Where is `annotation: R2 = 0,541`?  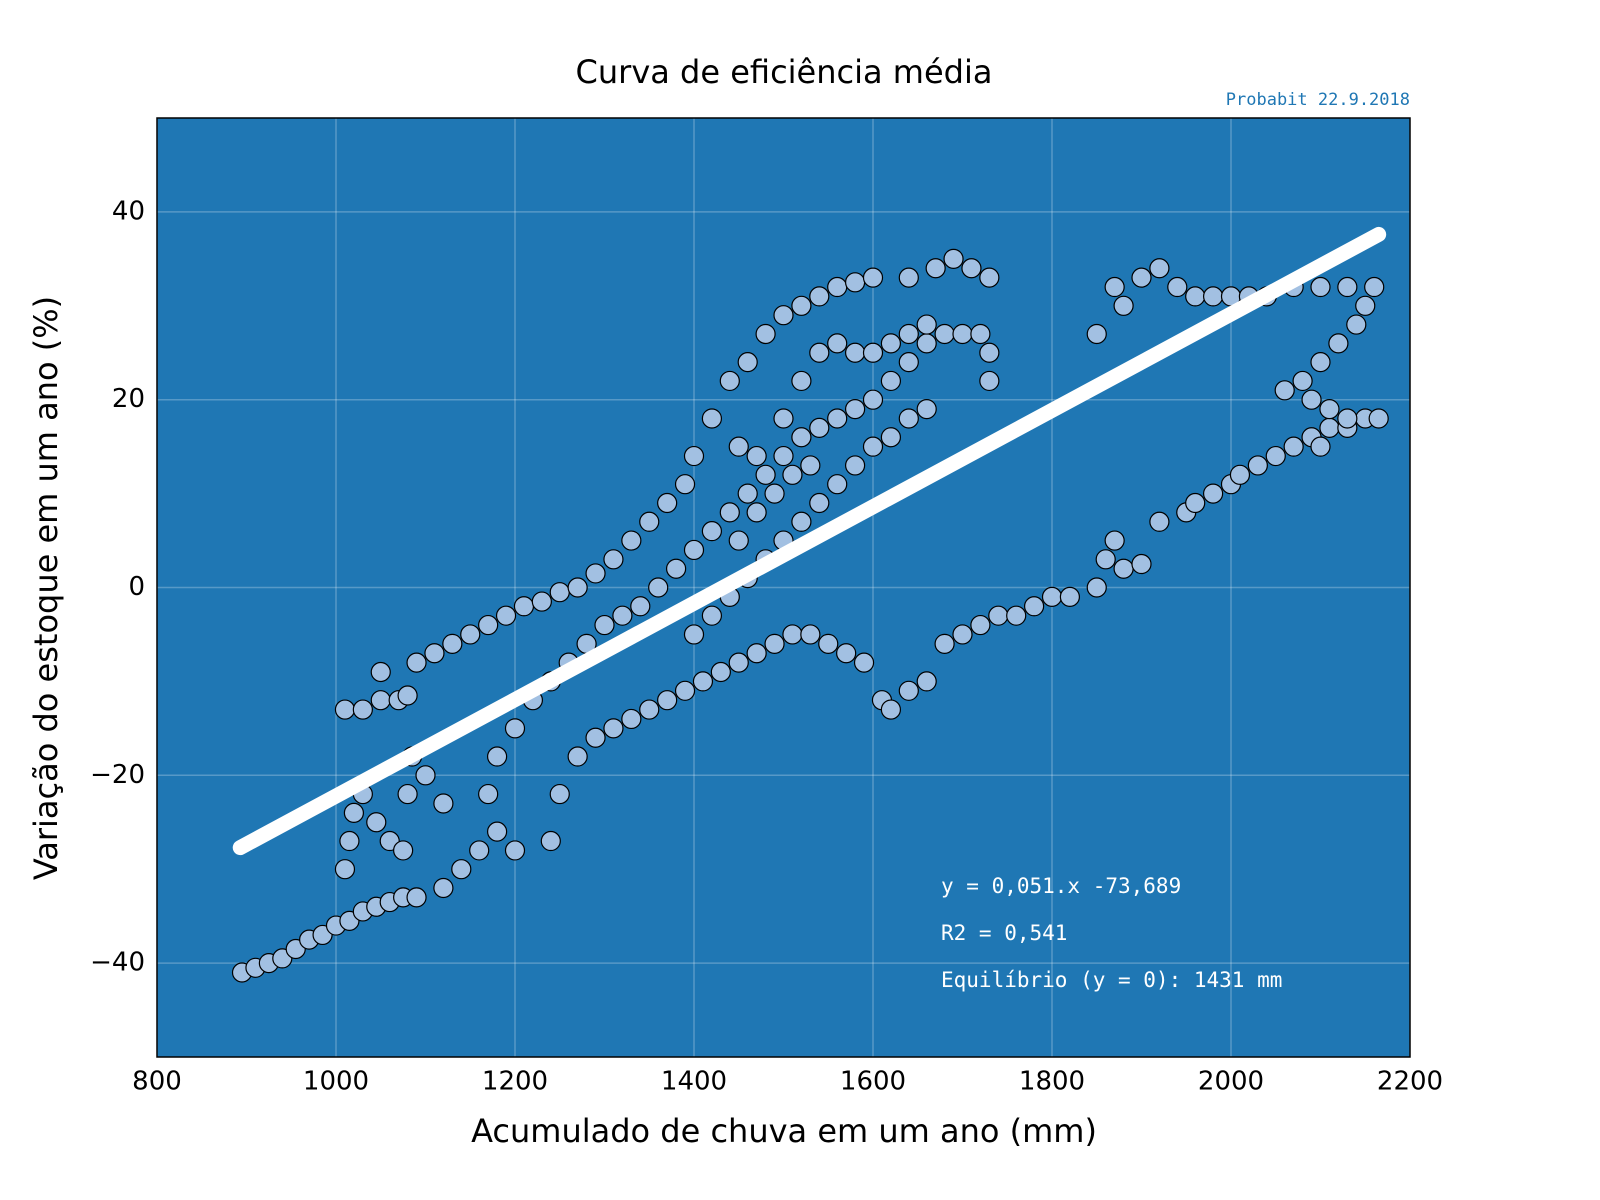 annotation: R2 = 0,541 is located at coordinates (1004, 933).